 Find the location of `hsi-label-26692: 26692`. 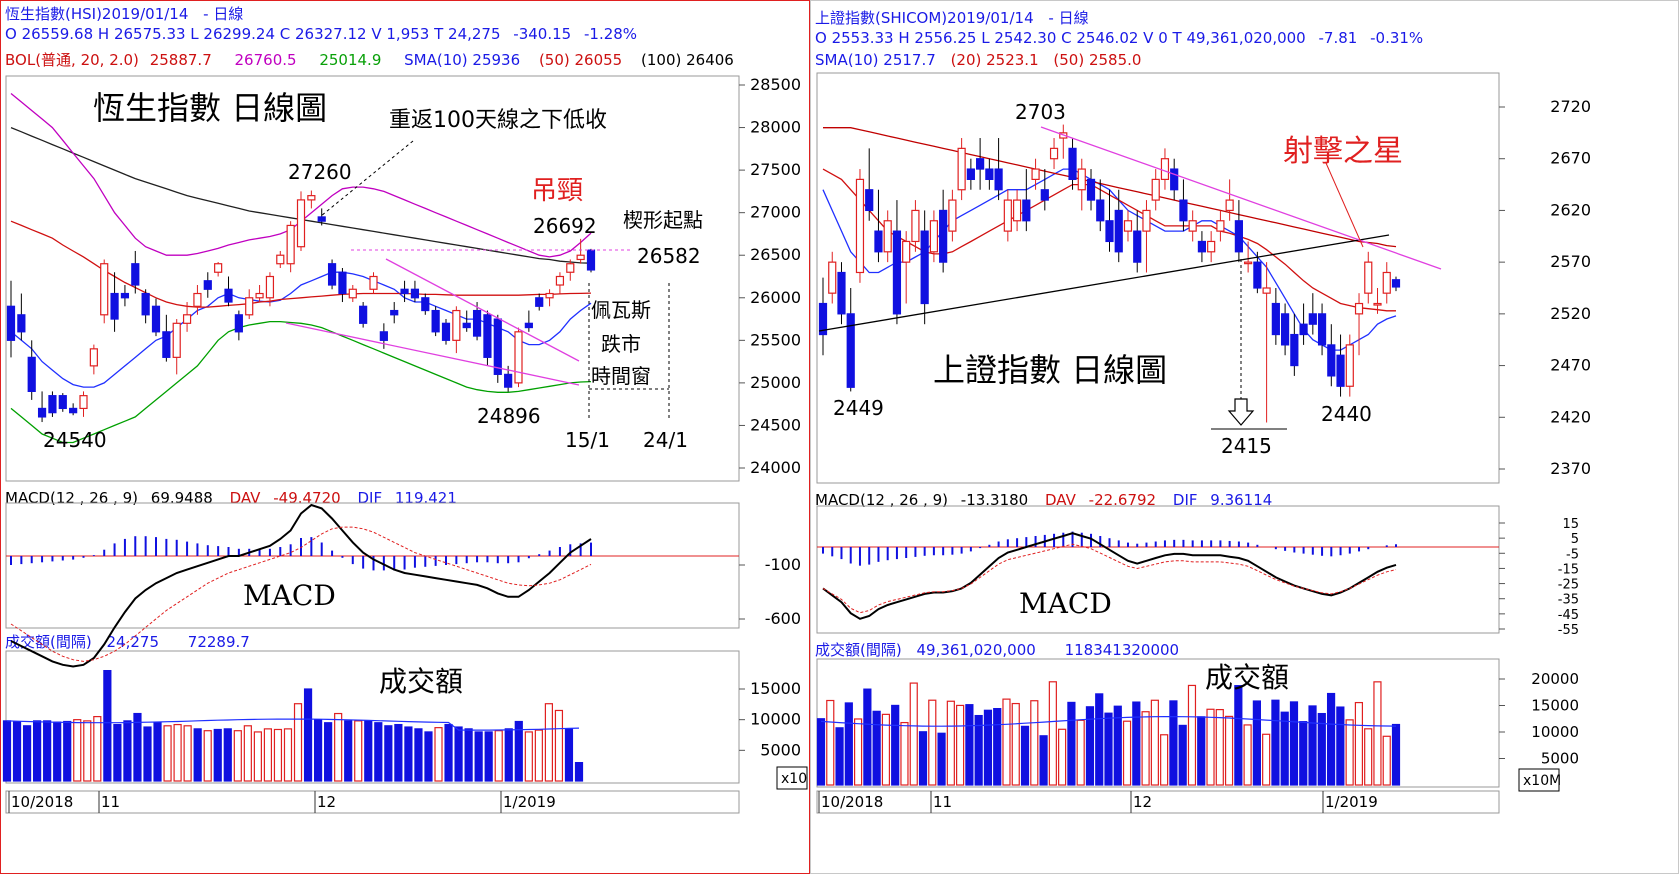

hsi-label-26692: 26692 is located at coordinates (565, 226).